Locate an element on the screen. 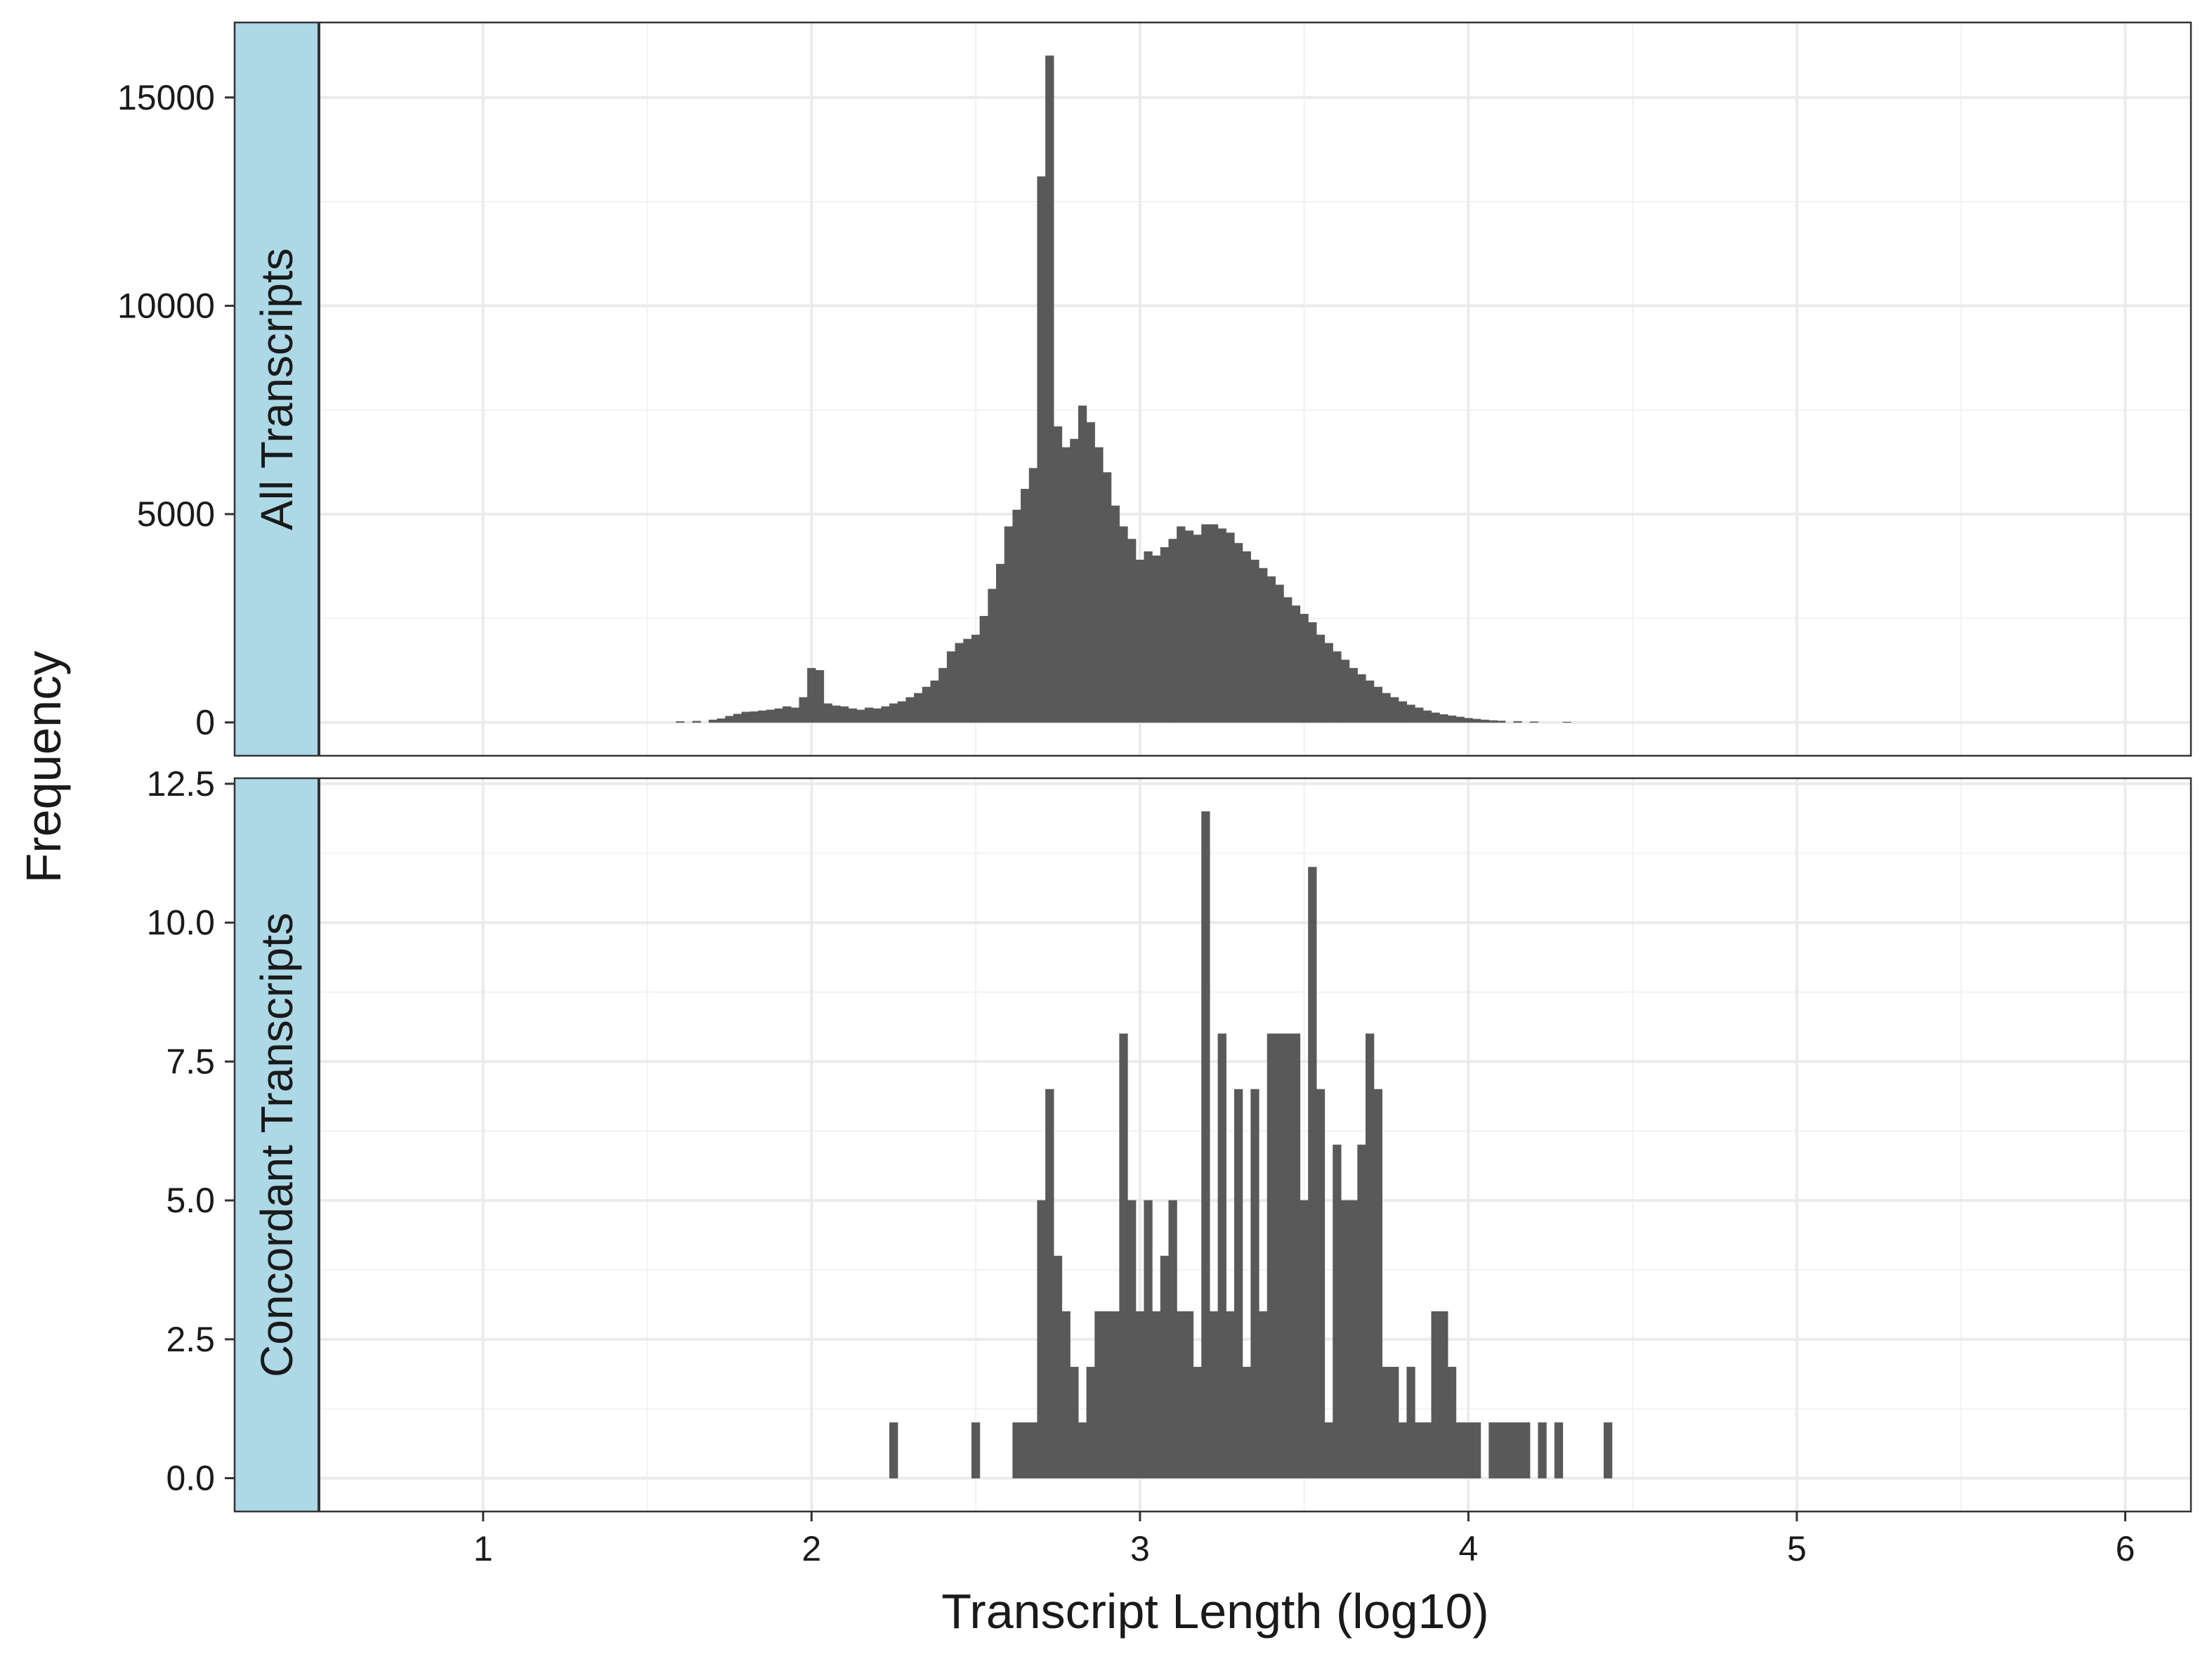 The image size is (2212, 1659). bars-concordant-transcripts is located at coordinates (1251, 1144).